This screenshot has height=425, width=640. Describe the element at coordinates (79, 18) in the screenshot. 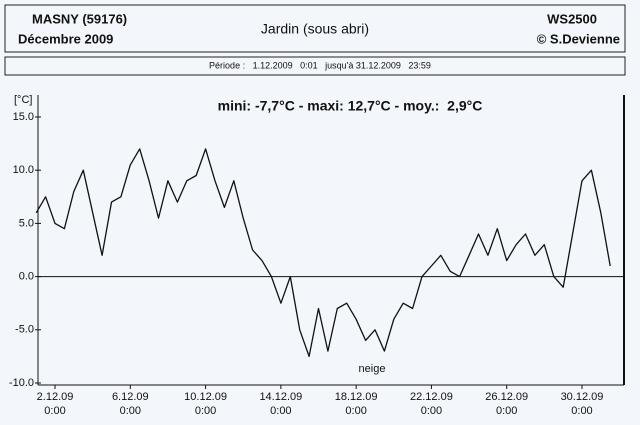

I see `station: MASNY (59176)` at that location.